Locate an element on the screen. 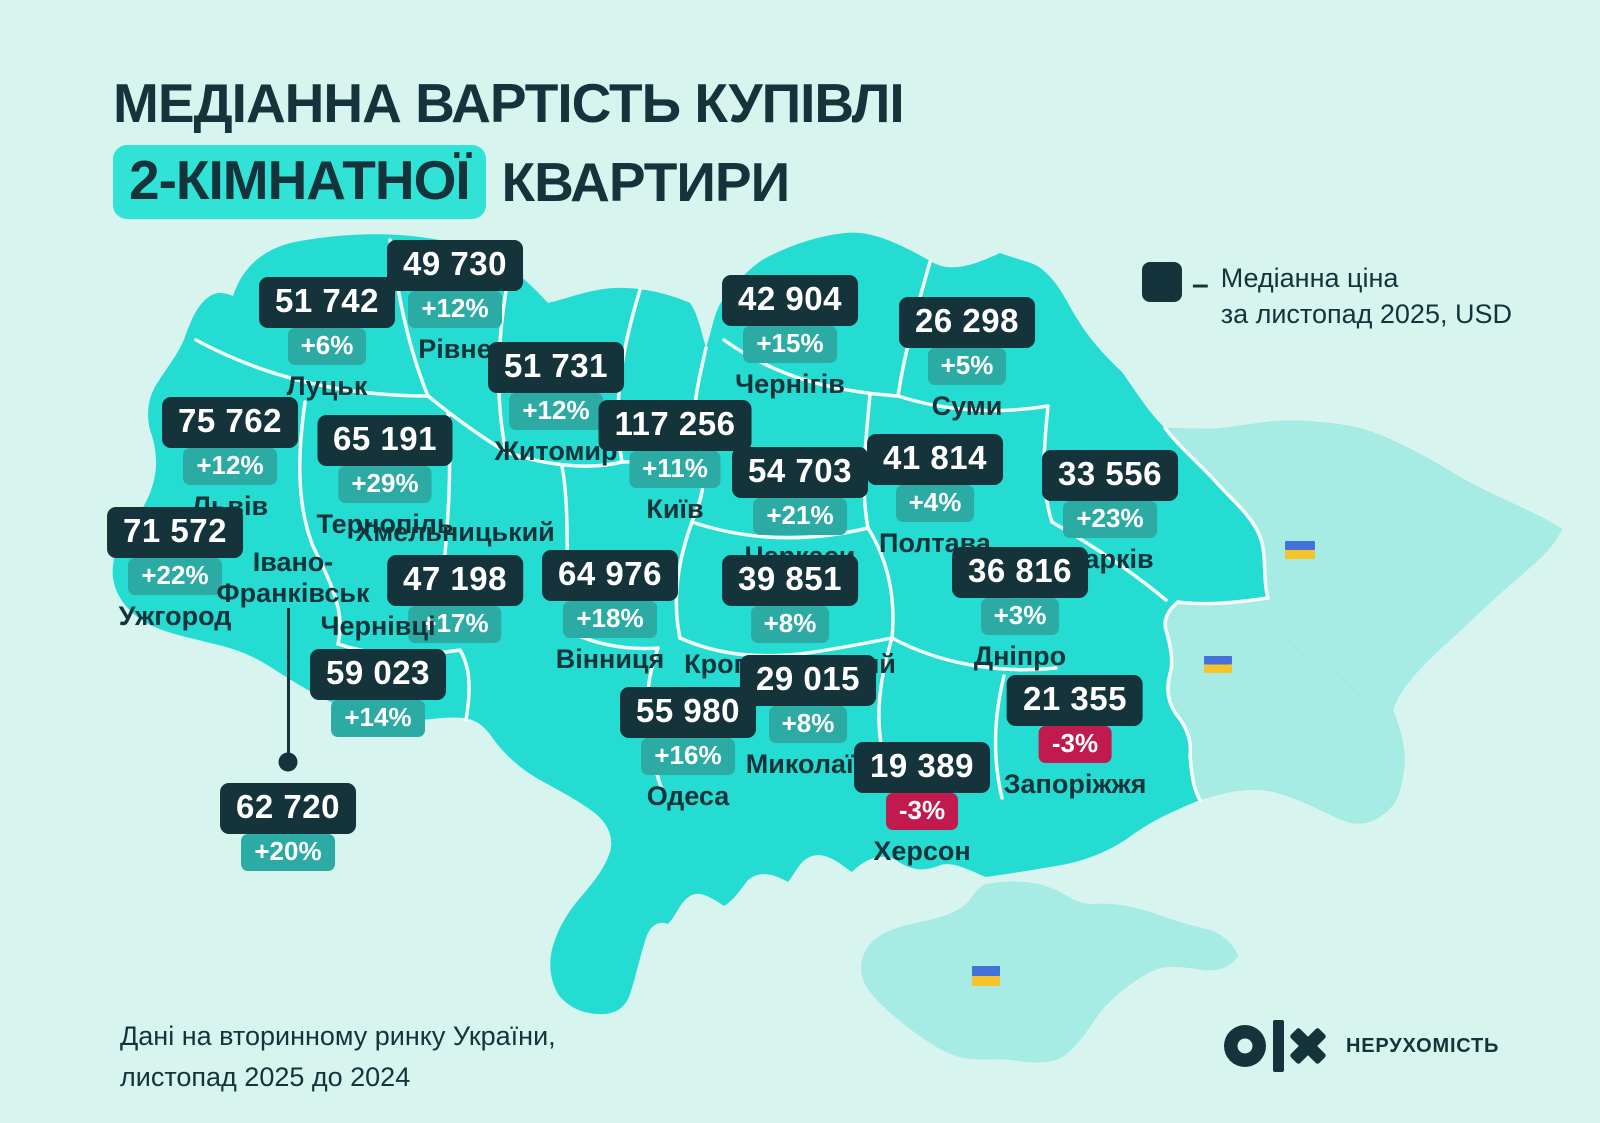 The height and width of the screenshot is (1123, 1600). region-marker: 51 742 +6% Луцьк is located at coordinates (327, 339).